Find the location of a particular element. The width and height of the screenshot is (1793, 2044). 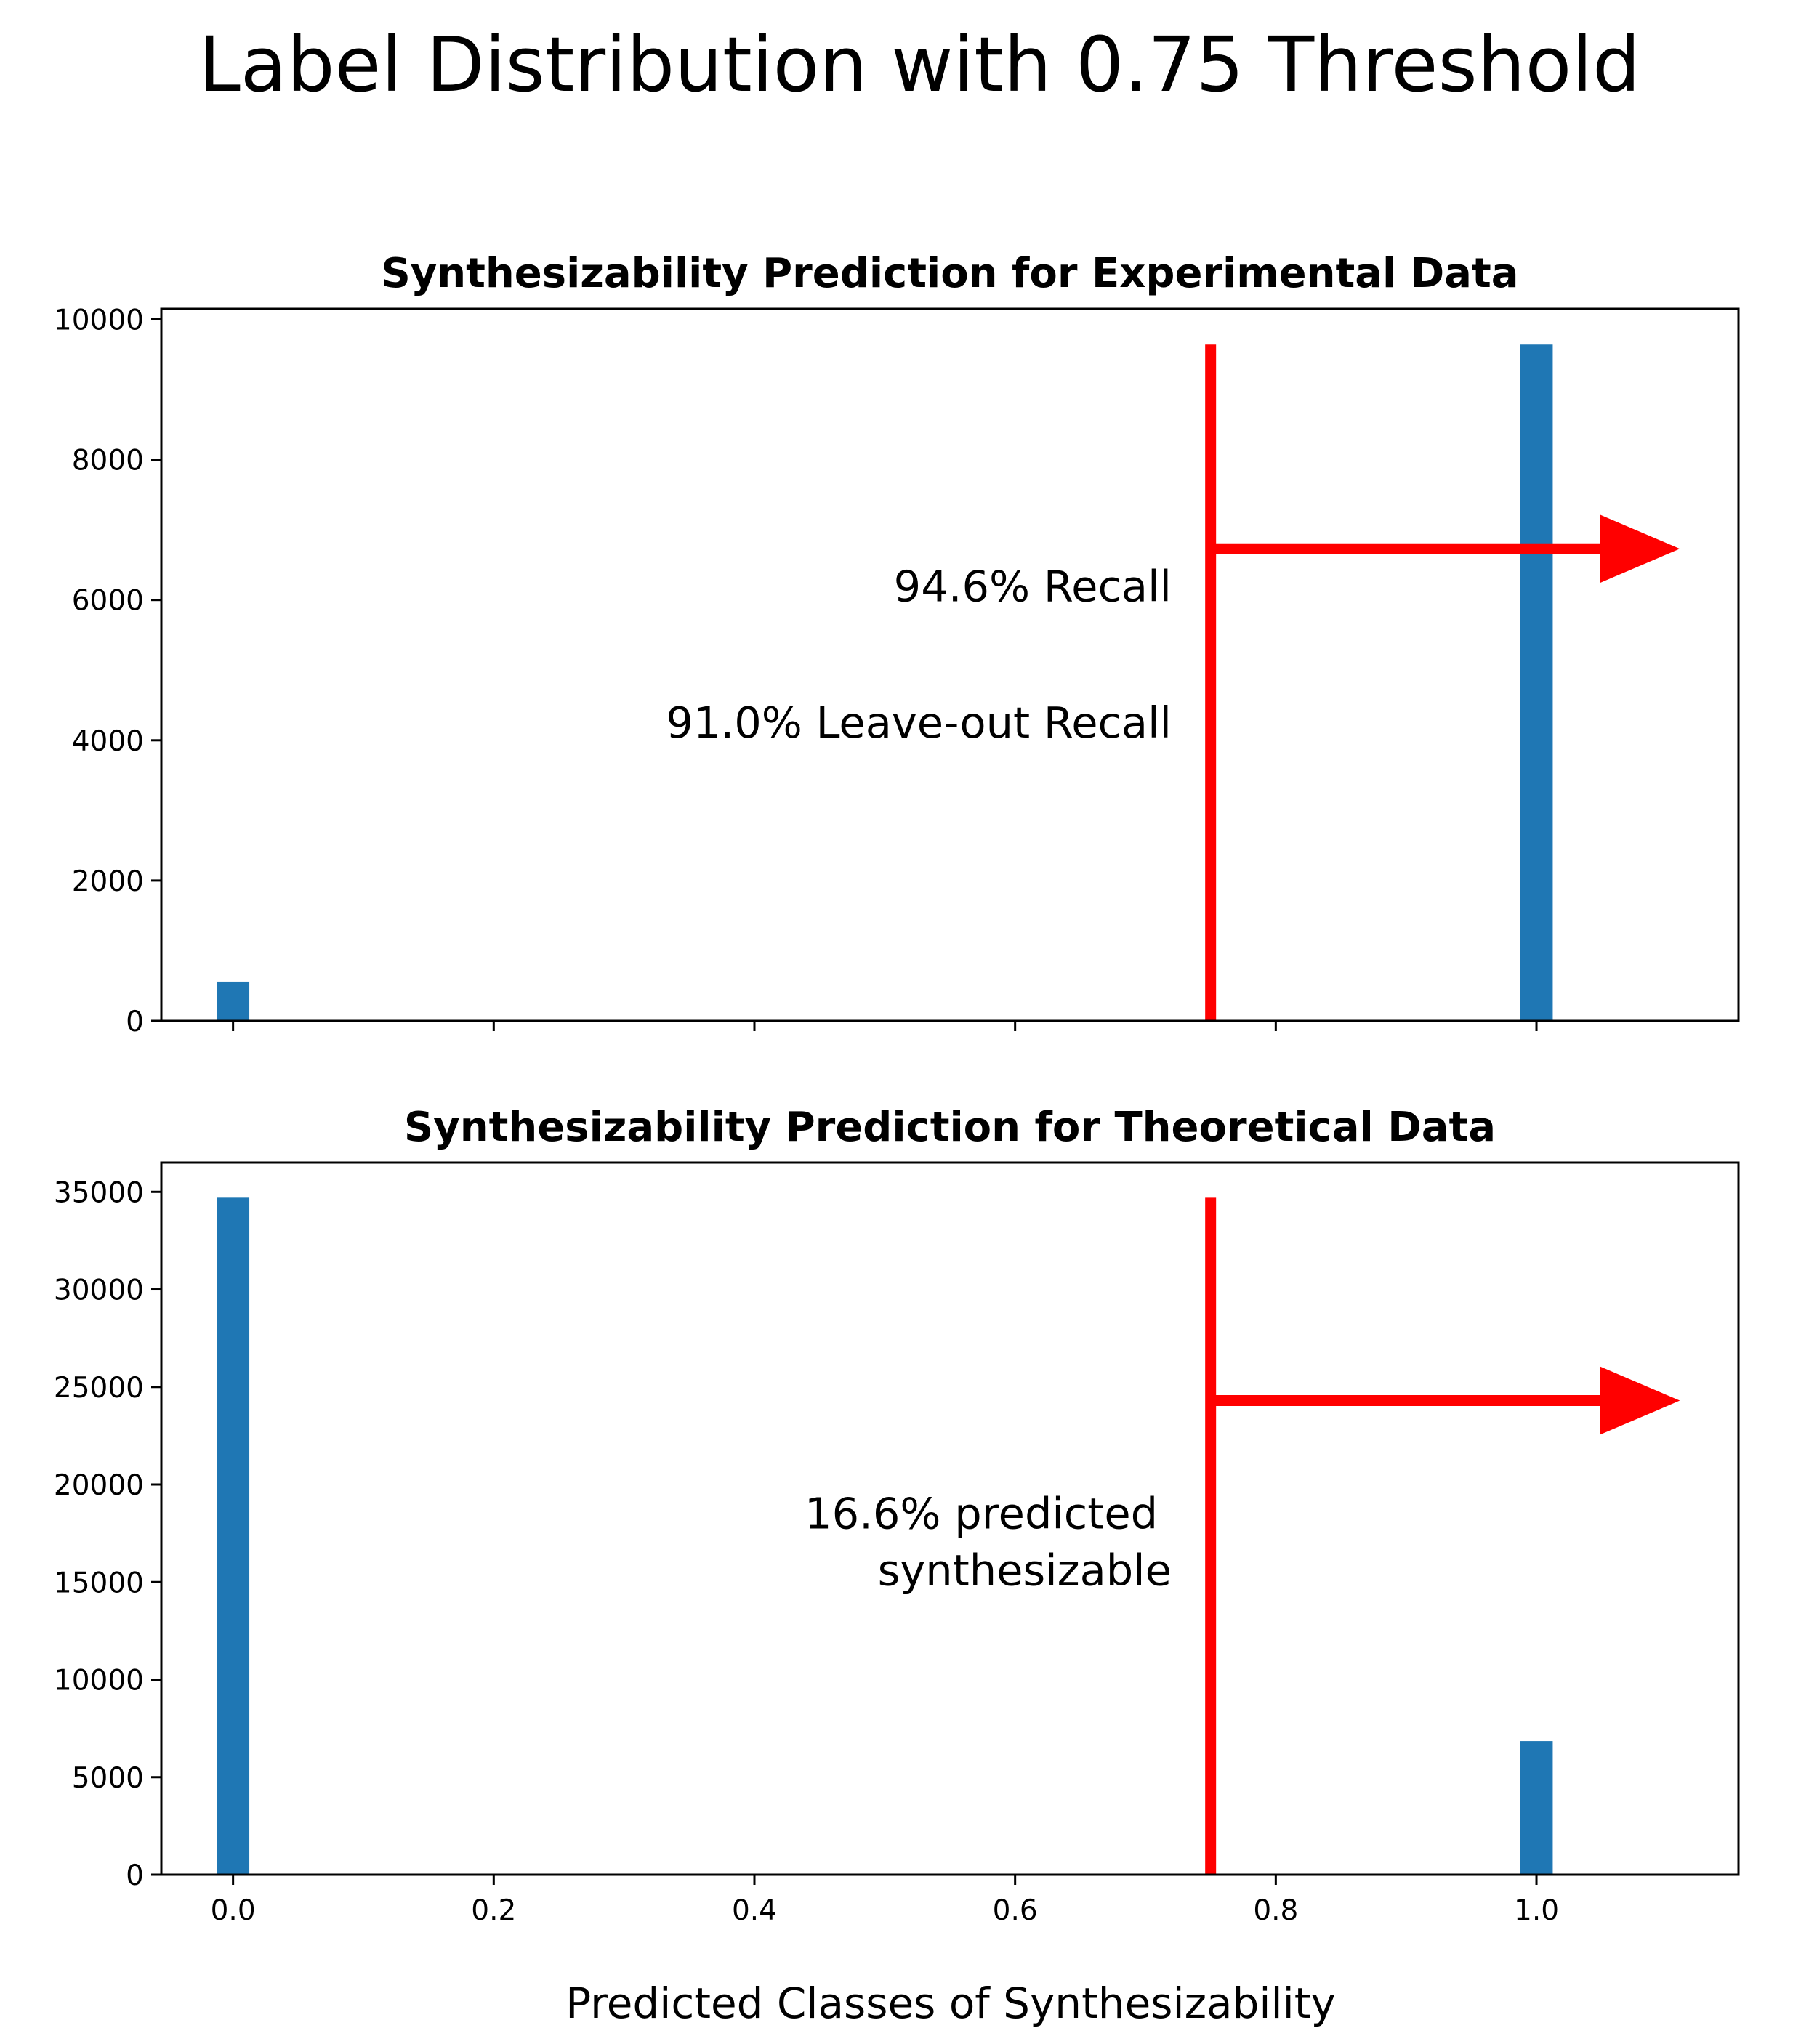

theo-y-tick-label-7: 35000 is located at coordinates (99, 1192).